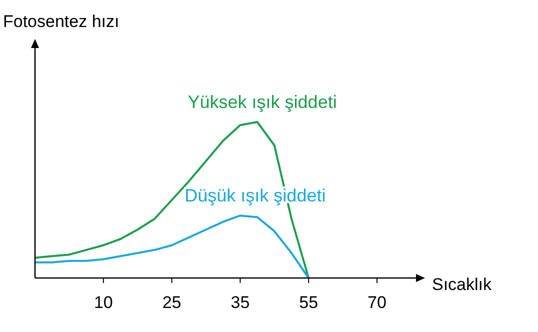 This screenshot has height=332, width=538. I want to click on x-tick-label: 35, so click(240, 302).